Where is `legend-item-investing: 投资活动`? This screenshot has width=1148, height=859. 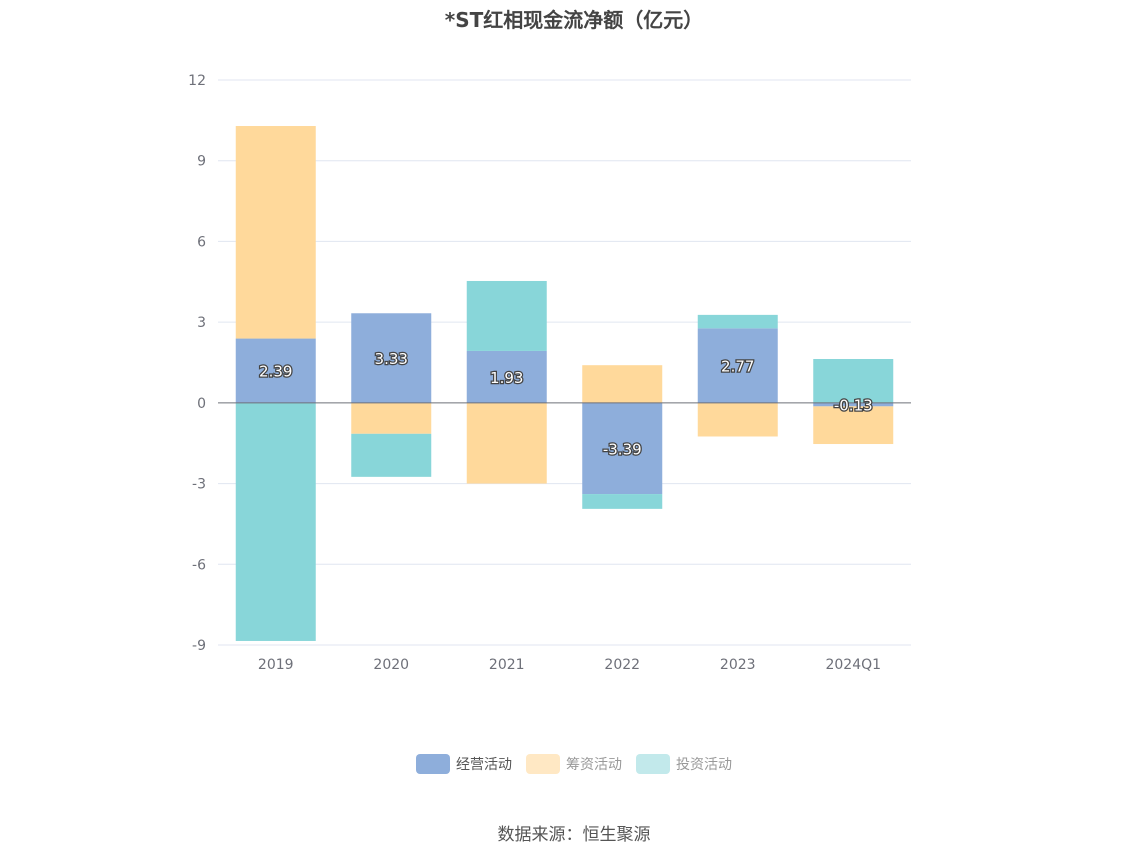
legend-item-investing: 投资活动 is located at coordinates (684, 764).